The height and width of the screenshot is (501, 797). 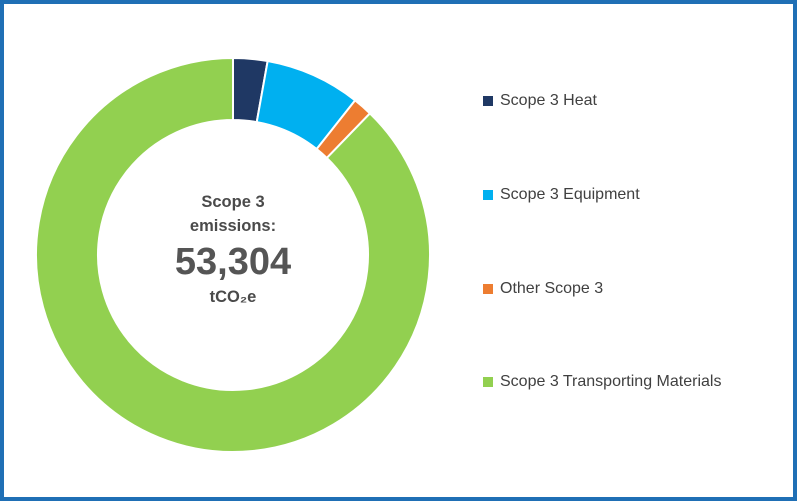 I want to click on legend-label-heat: Scope 3 Heat, so click(x=548, y=100).